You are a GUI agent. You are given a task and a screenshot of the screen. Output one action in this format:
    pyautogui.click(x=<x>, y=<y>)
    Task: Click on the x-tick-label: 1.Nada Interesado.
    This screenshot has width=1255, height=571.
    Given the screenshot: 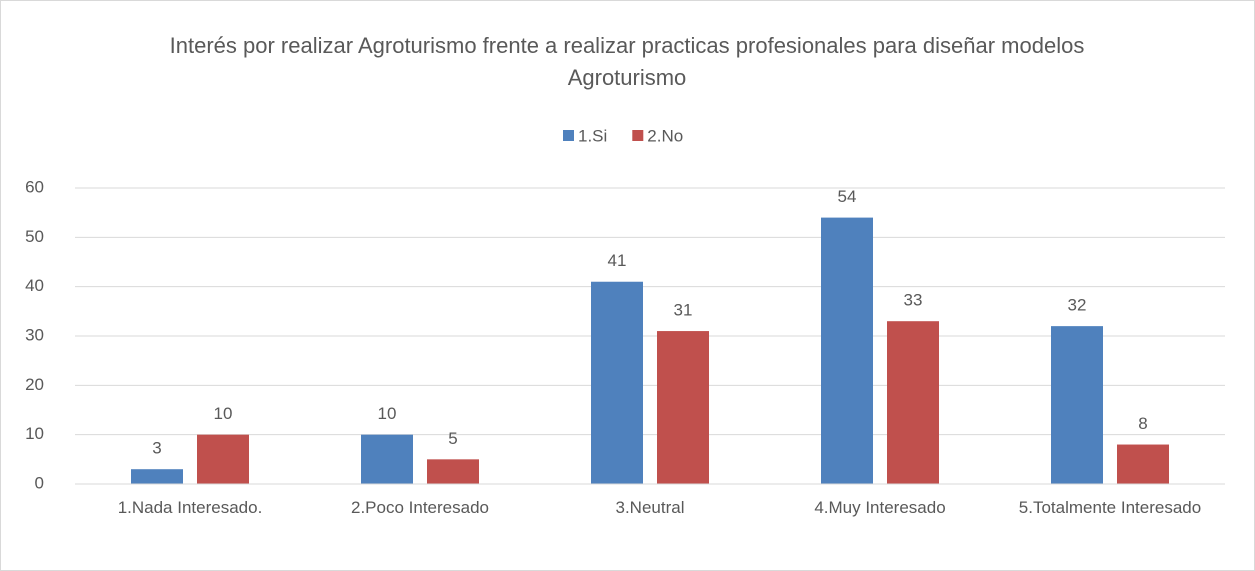 What is the action you would take?
    pyautogui.click(x=190, y=507)
    